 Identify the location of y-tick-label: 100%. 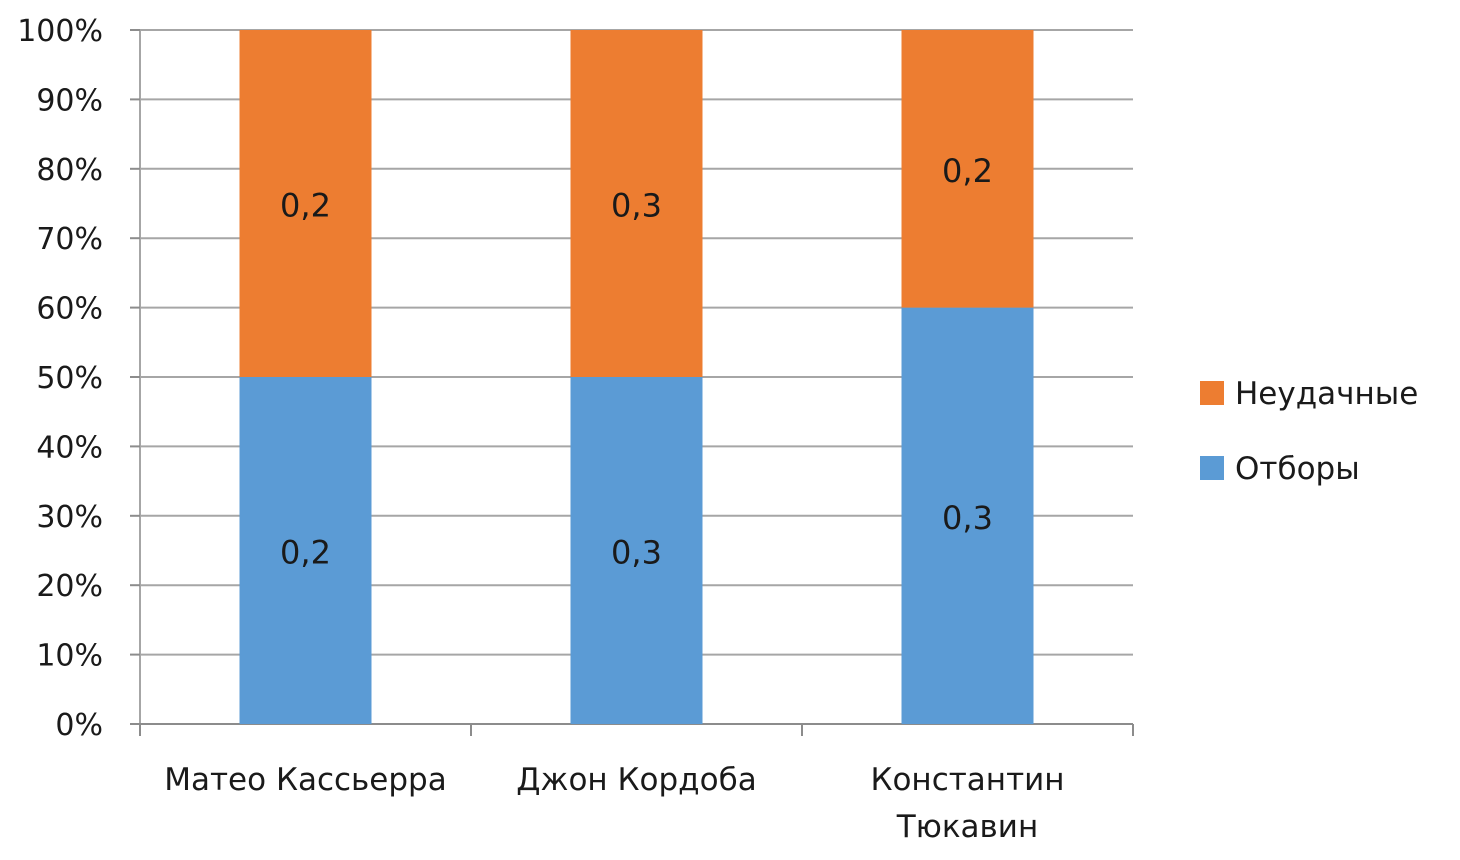
(60, 31).